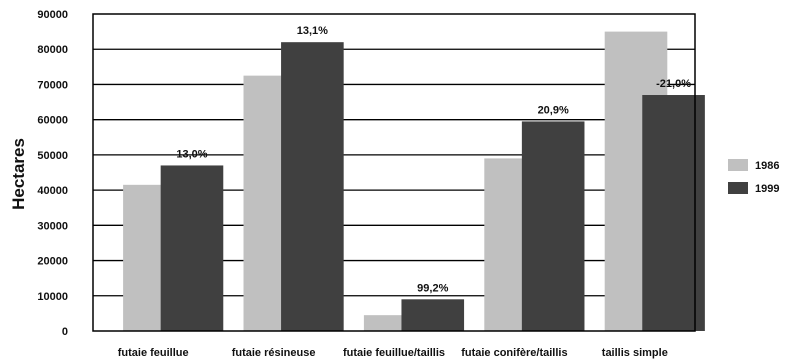  Describe the element at coordinates (673, 84) in the screenshot. I see `data-label: -21,0%` at that location.